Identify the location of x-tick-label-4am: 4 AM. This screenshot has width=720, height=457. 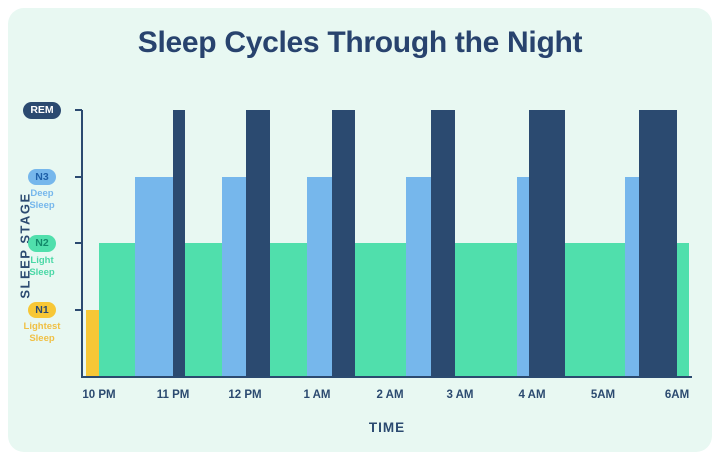
(532, 395).